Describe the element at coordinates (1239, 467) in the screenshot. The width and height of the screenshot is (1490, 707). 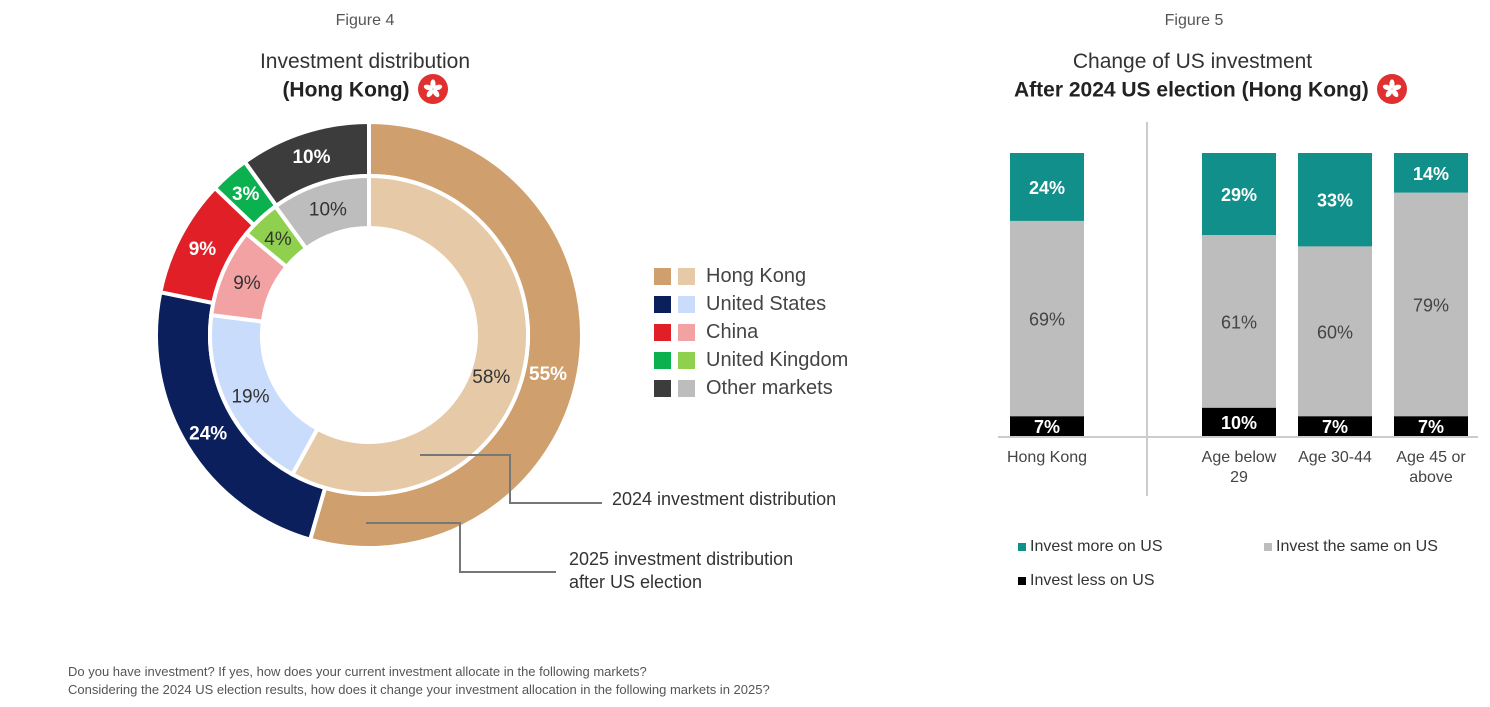
I see `x-tick-label: Age below 29` at that location.